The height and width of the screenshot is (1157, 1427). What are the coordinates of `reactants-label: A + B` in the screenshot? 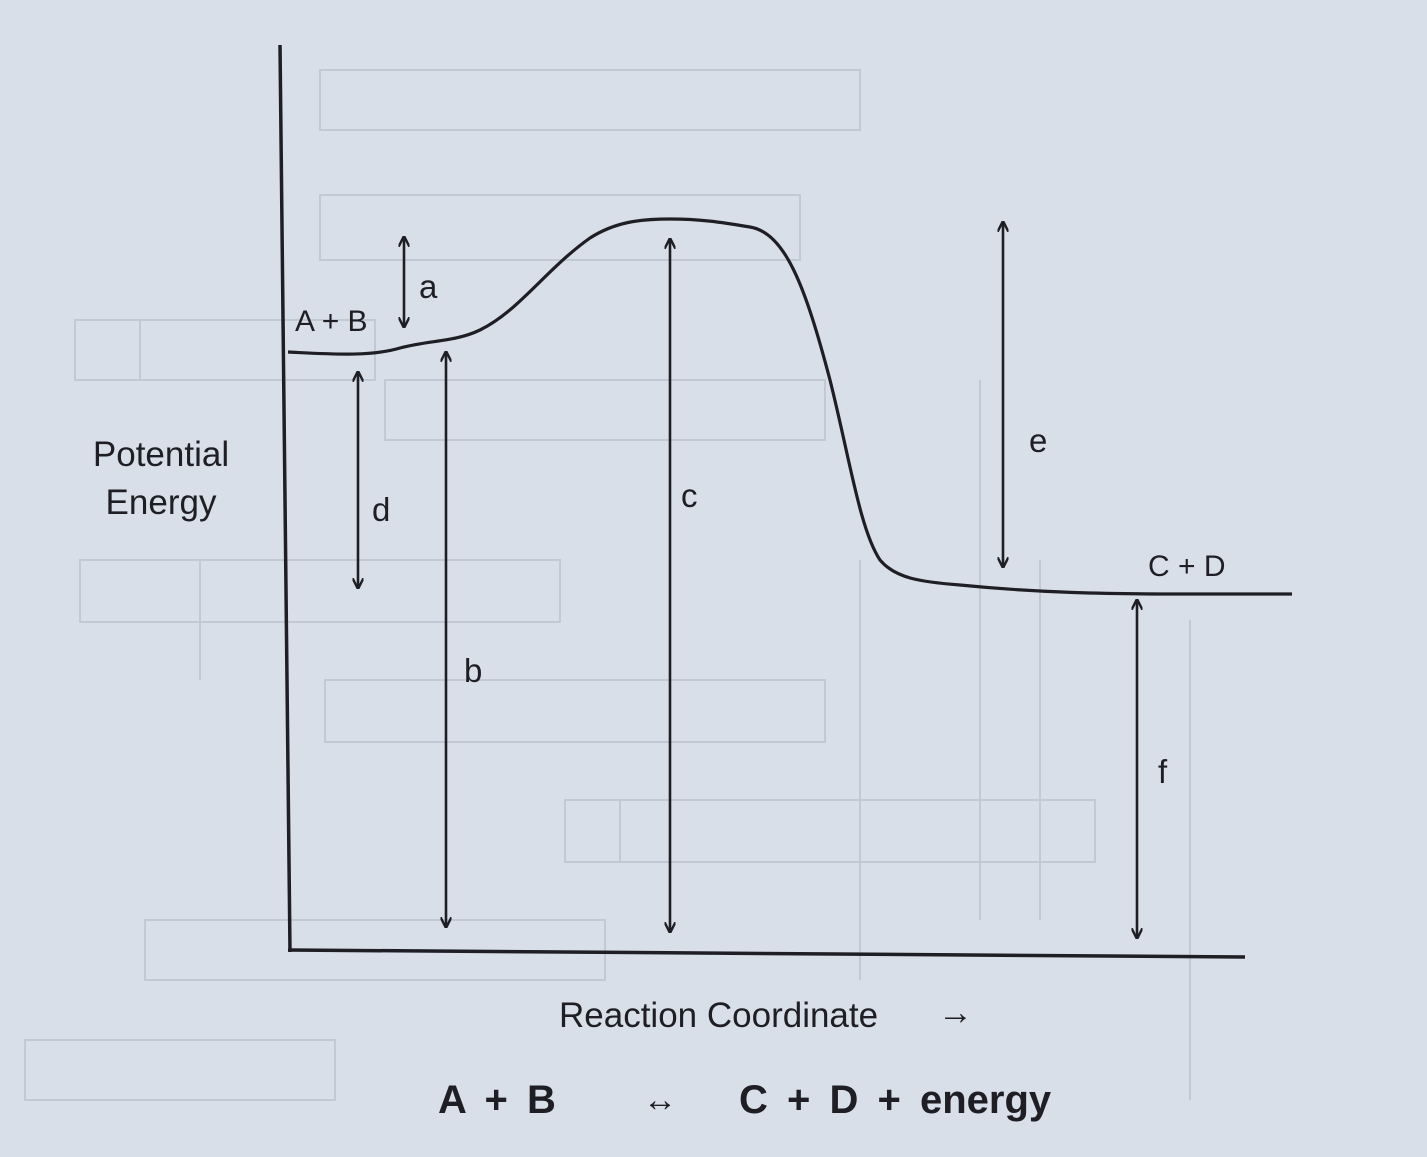 It's located at (331, 321).